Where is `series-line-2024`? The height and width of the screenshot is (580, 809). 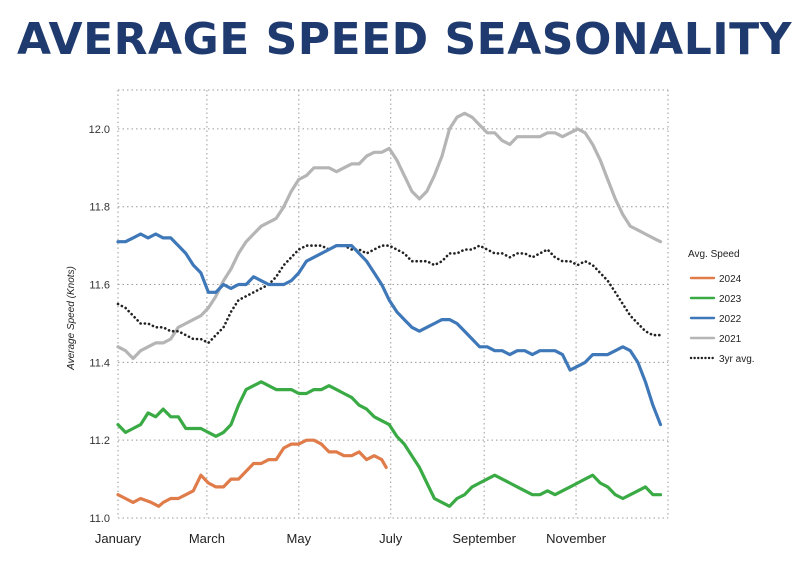 series-line-2024 is located at coordinates (252, 473).